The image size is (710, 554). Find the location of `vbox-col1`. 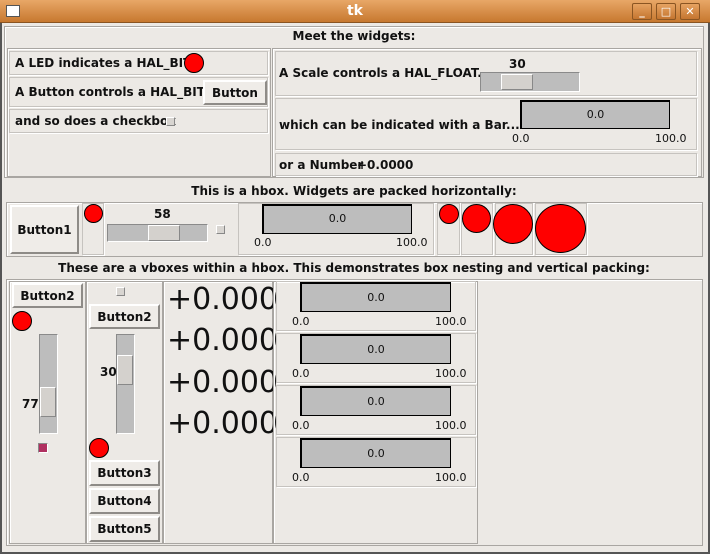

vbox-col1 is located at coordinates (47, 412).